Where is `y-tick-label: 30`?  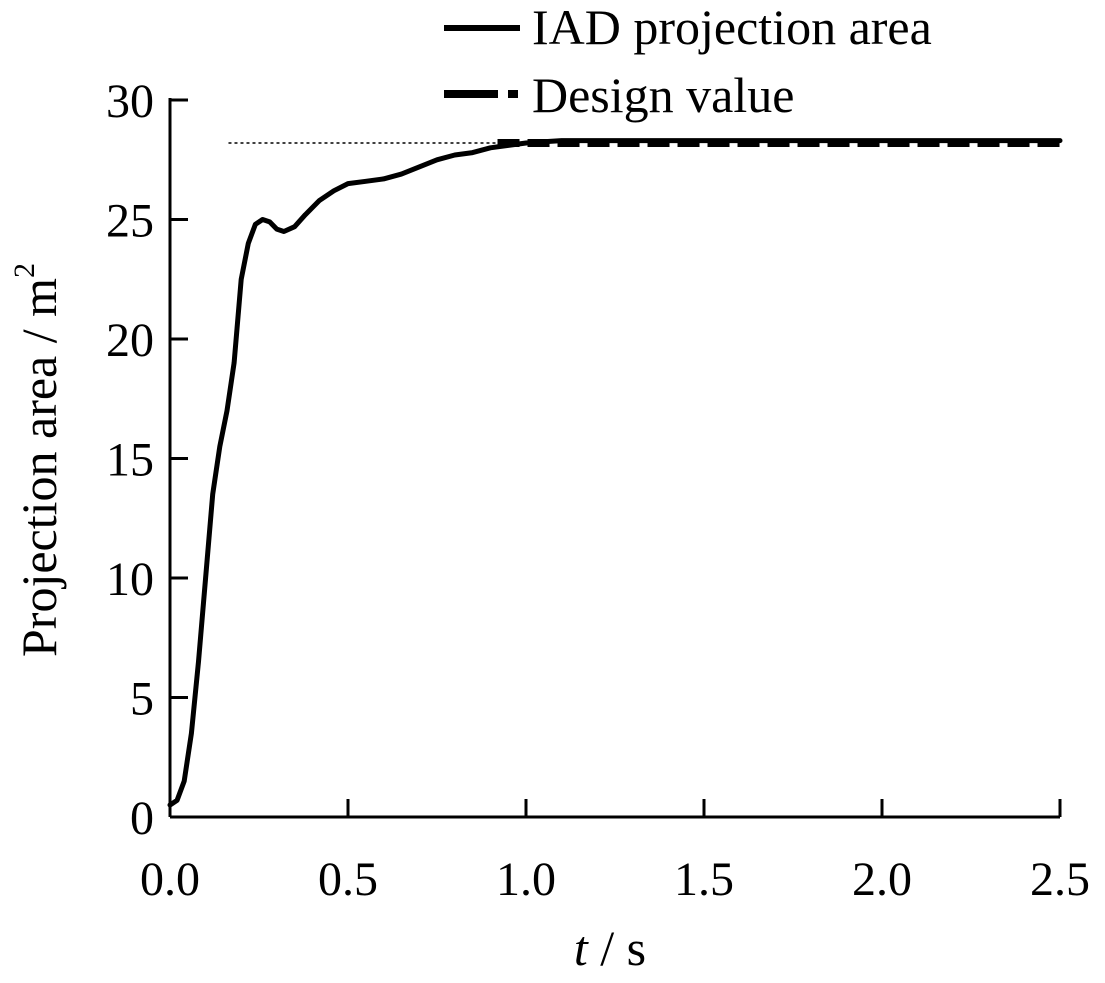
y-tick-label: 30 is located at coordinates (130, 101).